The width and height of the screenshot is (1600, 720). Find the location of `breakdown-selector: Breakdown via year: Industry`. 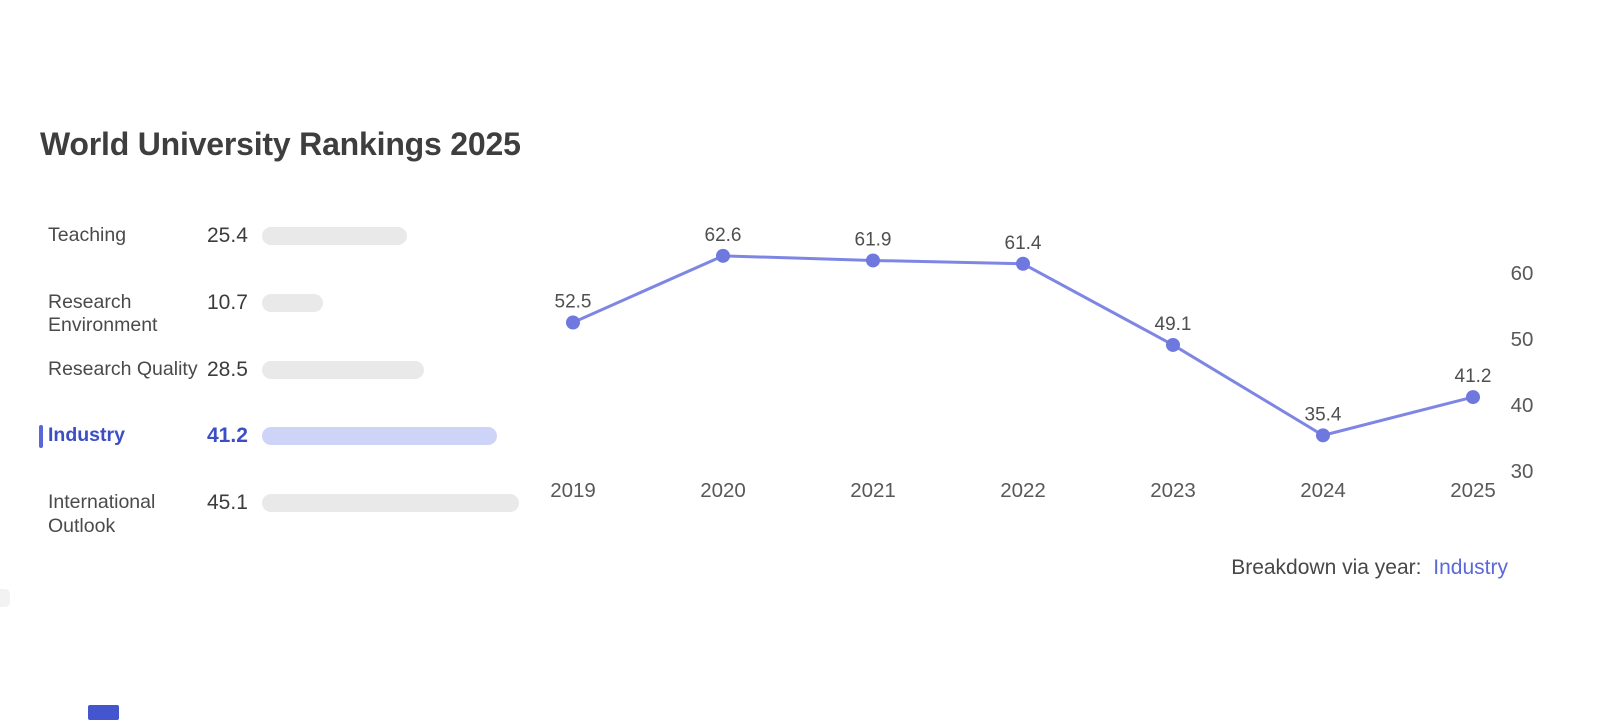

breakdown-selector: Breakdown via year: Industry is located at coordinates (1369, 568).